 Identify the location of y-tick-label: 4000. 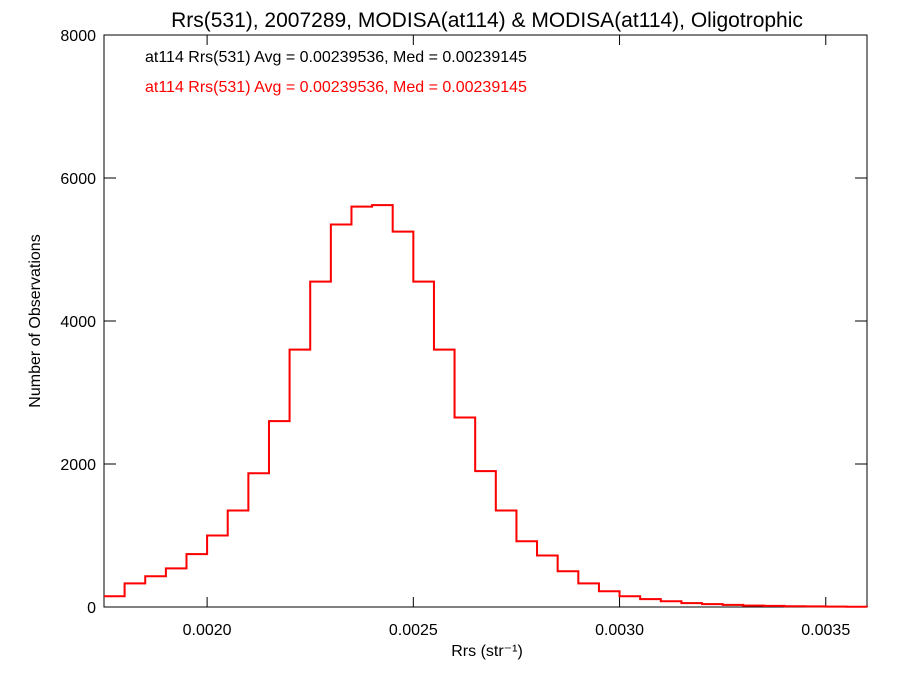
(78, 322).